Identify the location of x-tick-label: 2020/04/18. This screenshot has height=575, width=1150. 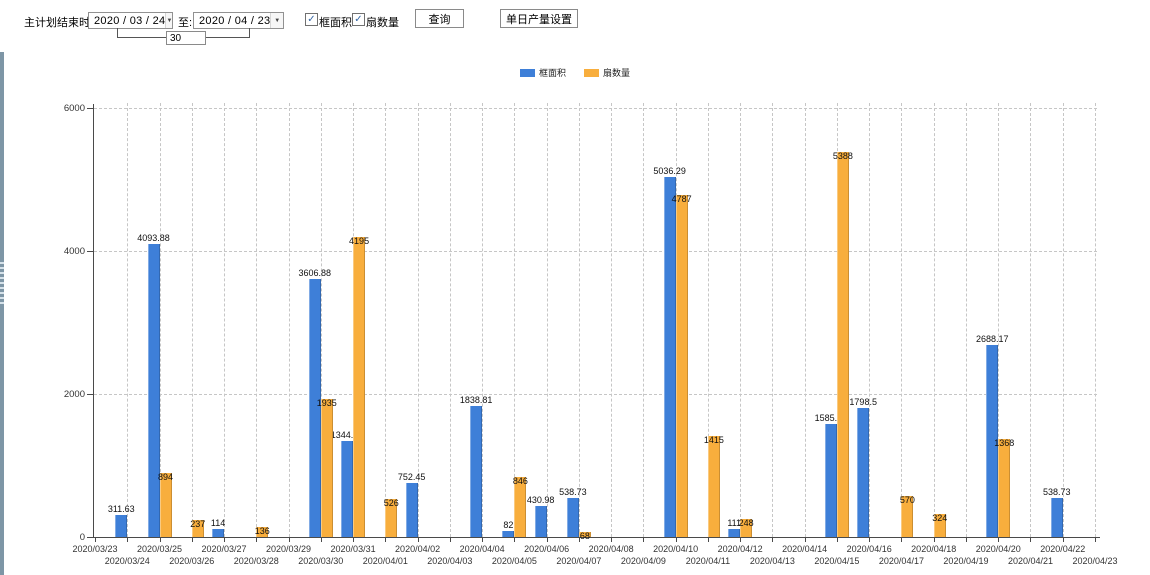
(934, 549).